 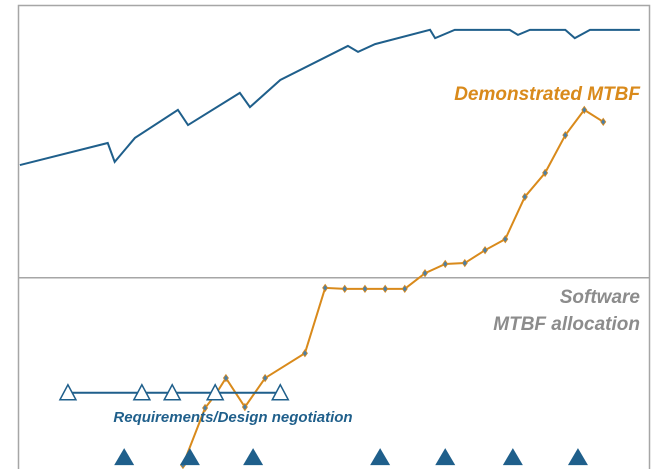 I want to click on series-label: Requirements/Design negotiation, so click(x=232, y=417).